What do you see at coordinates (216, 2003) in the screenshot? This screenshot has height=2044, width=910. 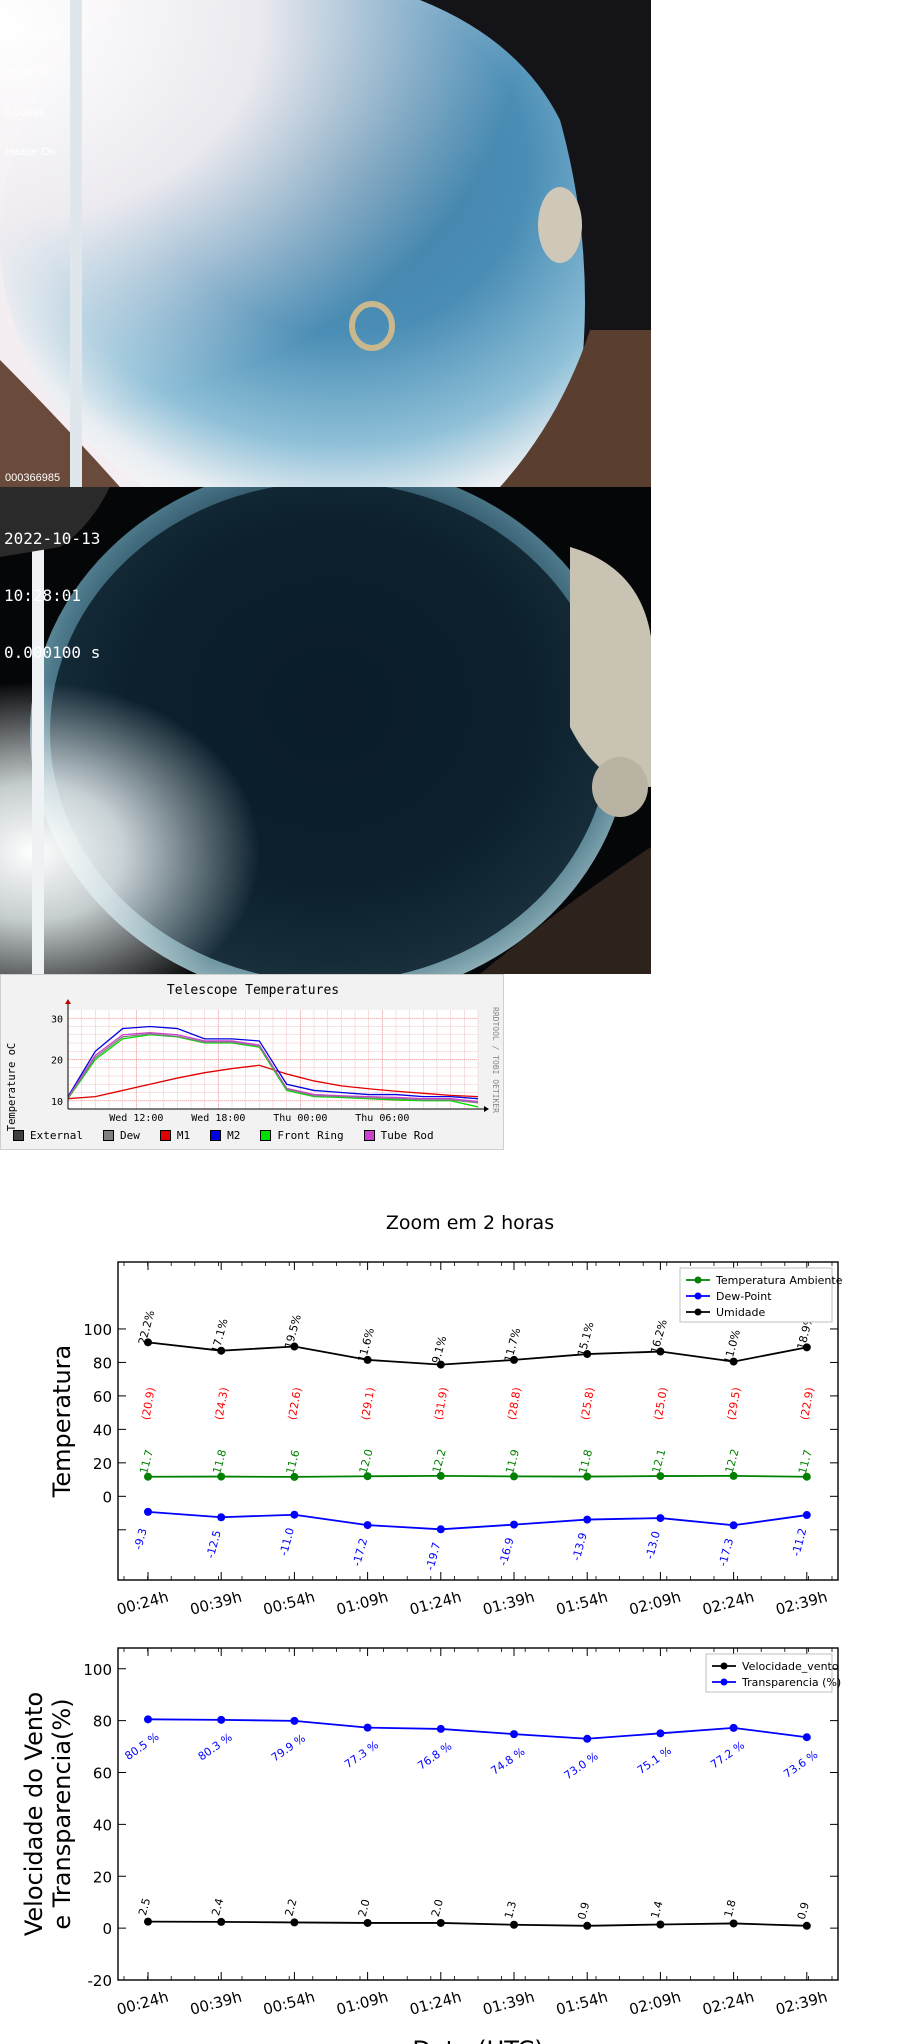 I see `x-tick-label: 00:39h` at bounding box center [216, 2003].